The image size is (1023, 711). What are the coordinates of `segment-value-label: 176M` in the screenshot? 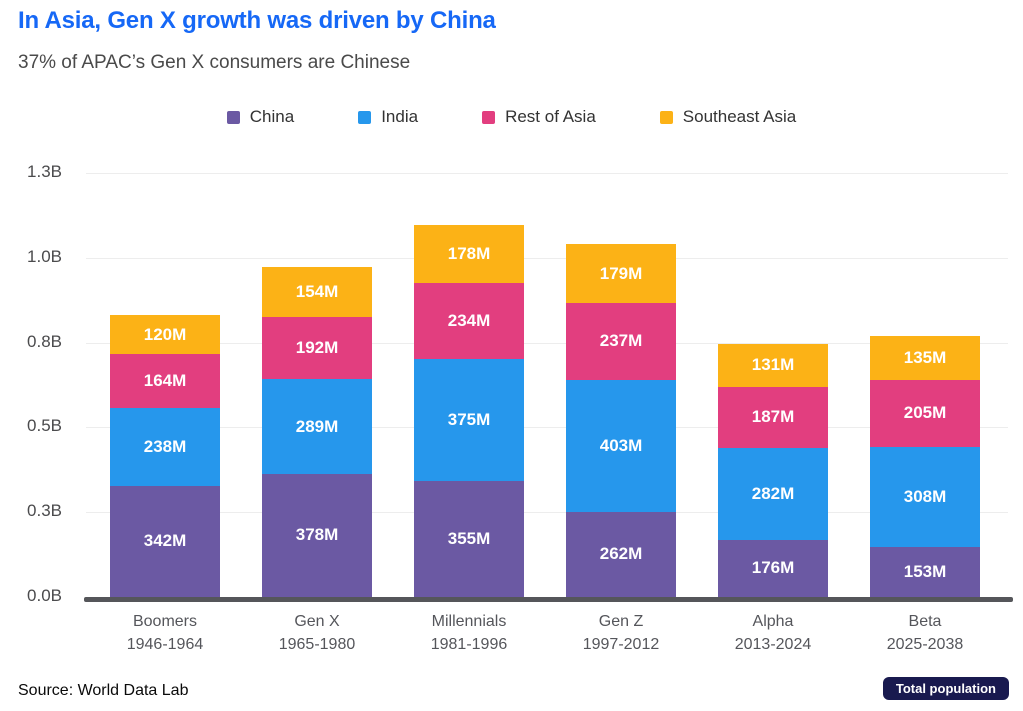 It's located at (773, 568).